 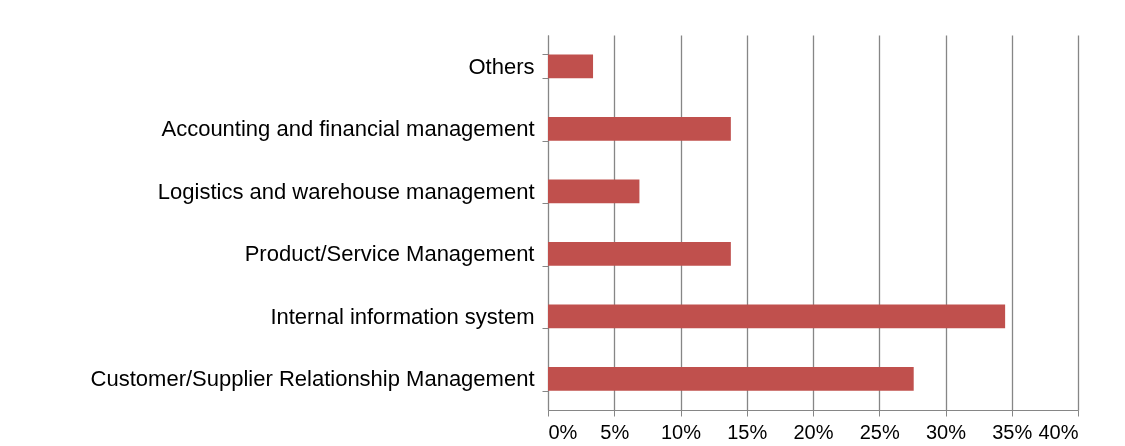 What do you see at coordinates (389, 254) in the screenshot?
I see `y-tick-label: Product/Service Management` at bounding box center [389, 254].